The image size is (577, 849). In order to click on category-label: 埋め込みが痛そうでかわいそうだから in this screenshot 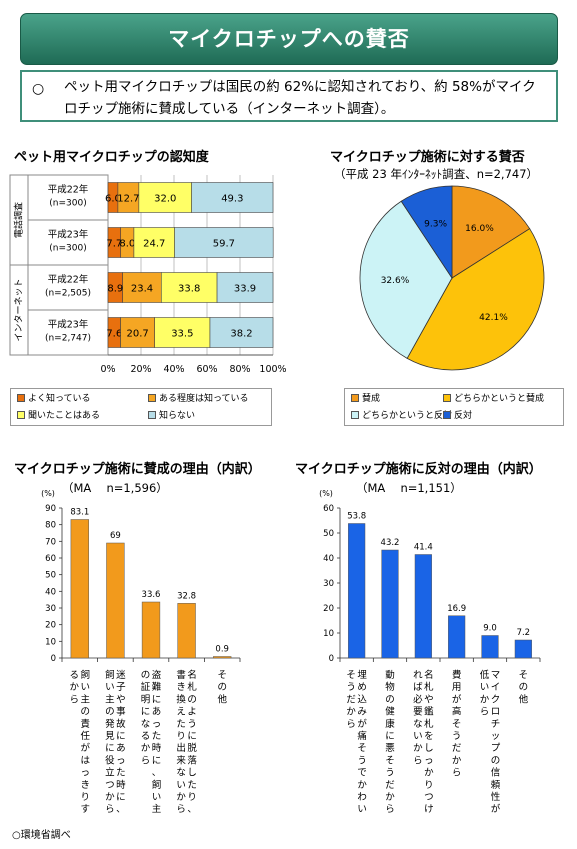, I will do `click(356, 742)`.